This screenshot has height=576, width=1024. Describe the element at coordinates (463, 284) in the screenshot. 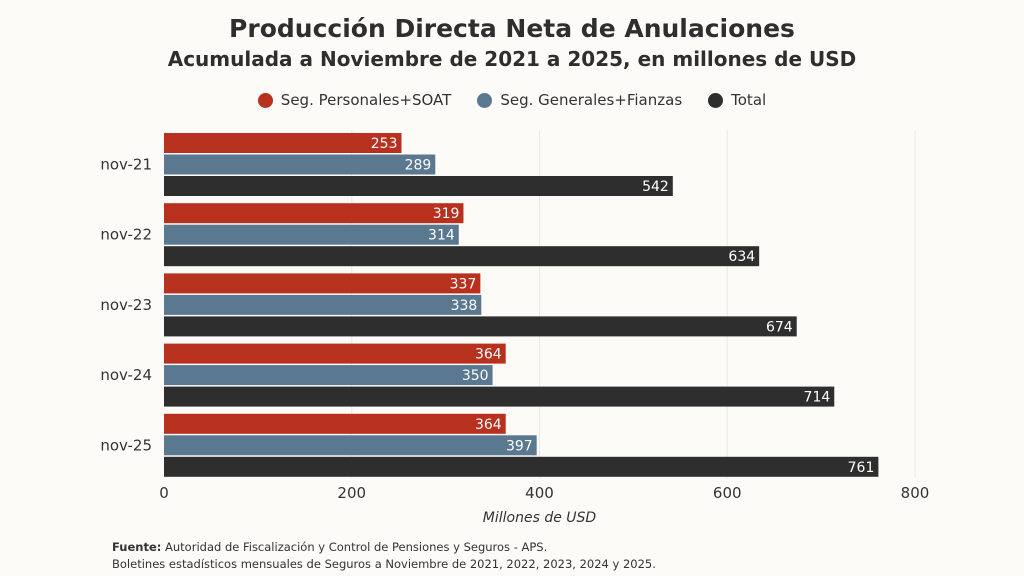

I see `data-label: 337` at that location.